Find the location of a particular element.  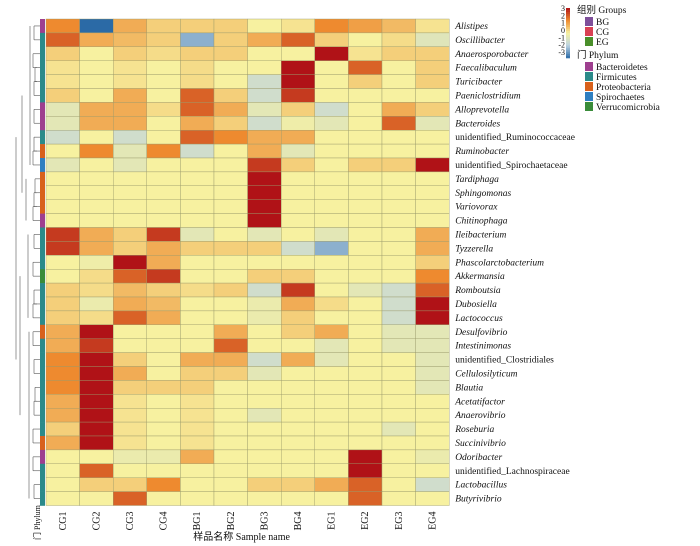

phylum-label: Proteobacteria is located at coordinates (624, 88).